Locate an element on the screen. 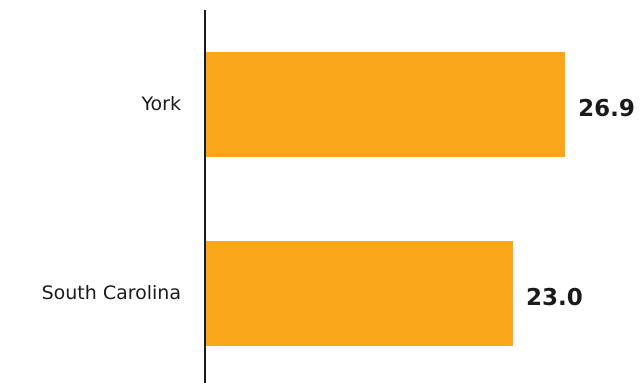 The height and width of the screenshot is (383, 644). category-label: York is located at coordinates (160, 104).